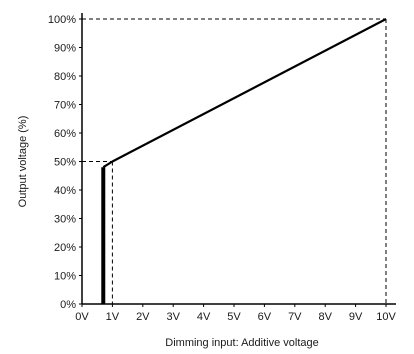 The width and height of the screenshot is (414, 354). What do you see at coordinates (204, 317) in the screenshot?
I see `x-tick-label: 4V` at bounding box center [204, 317].